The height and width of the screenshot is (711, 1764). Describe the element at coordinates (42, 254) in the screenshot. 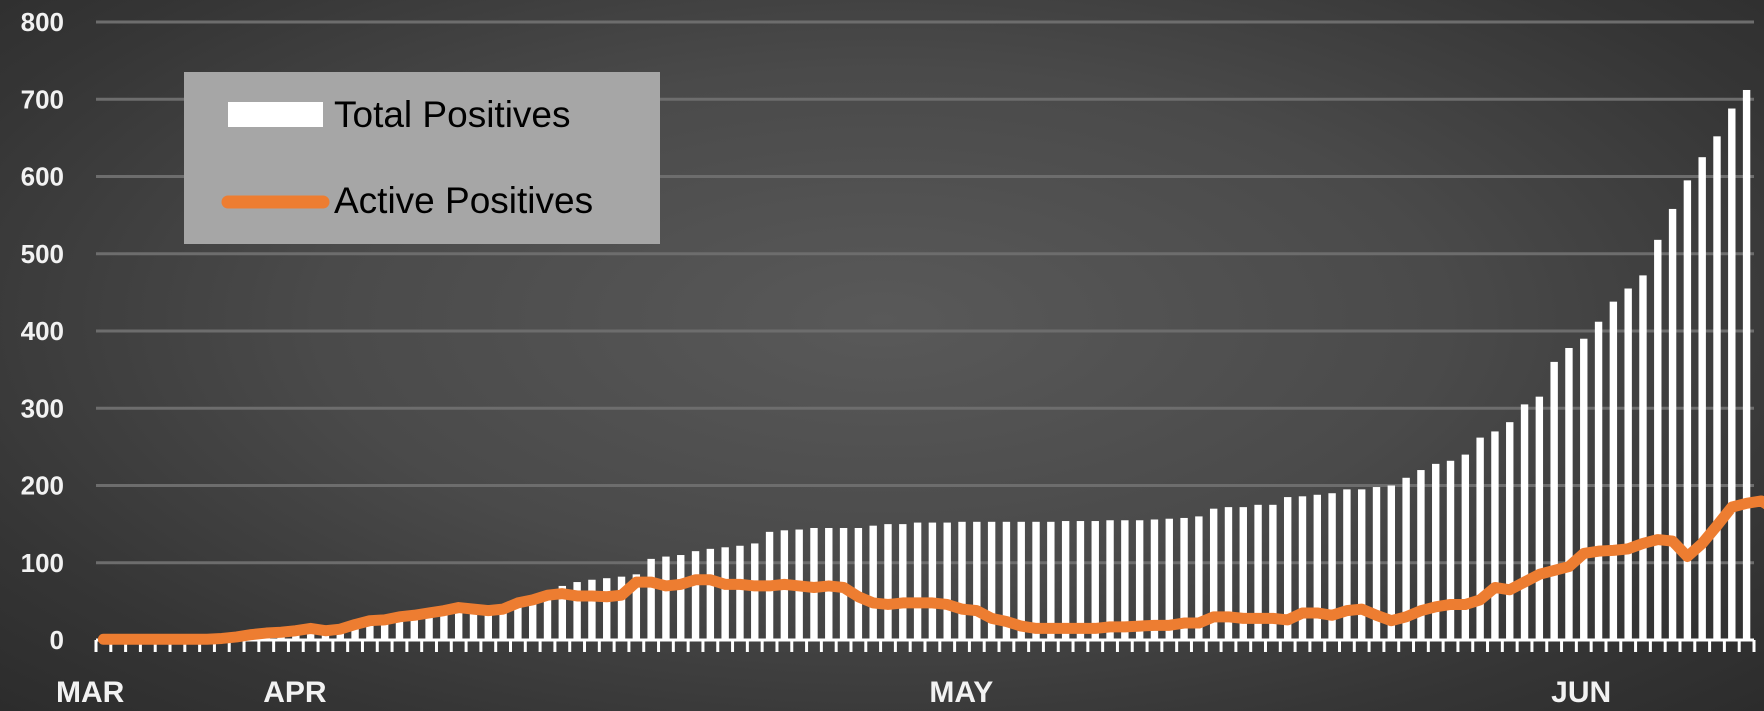

I see `y-tick-label: 500` at that location.